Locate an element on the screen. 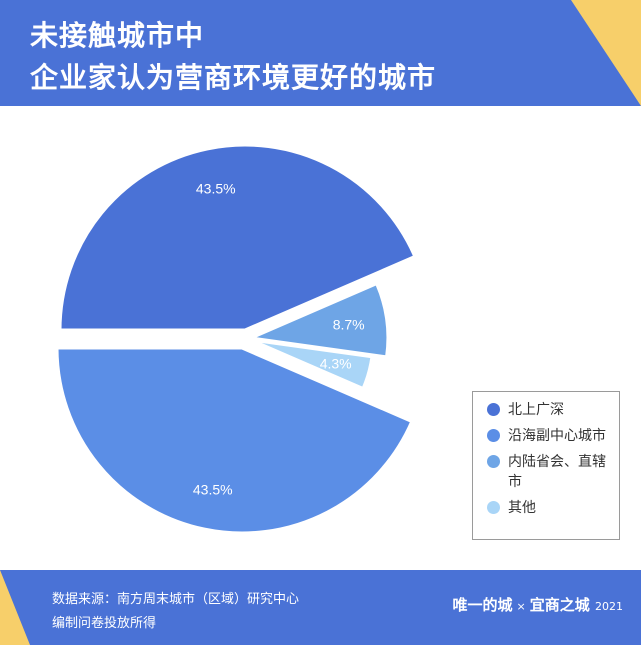  pie-labels: 43.5% 8.7% 4.3% 43.5% is located at coordinates (279, 339).